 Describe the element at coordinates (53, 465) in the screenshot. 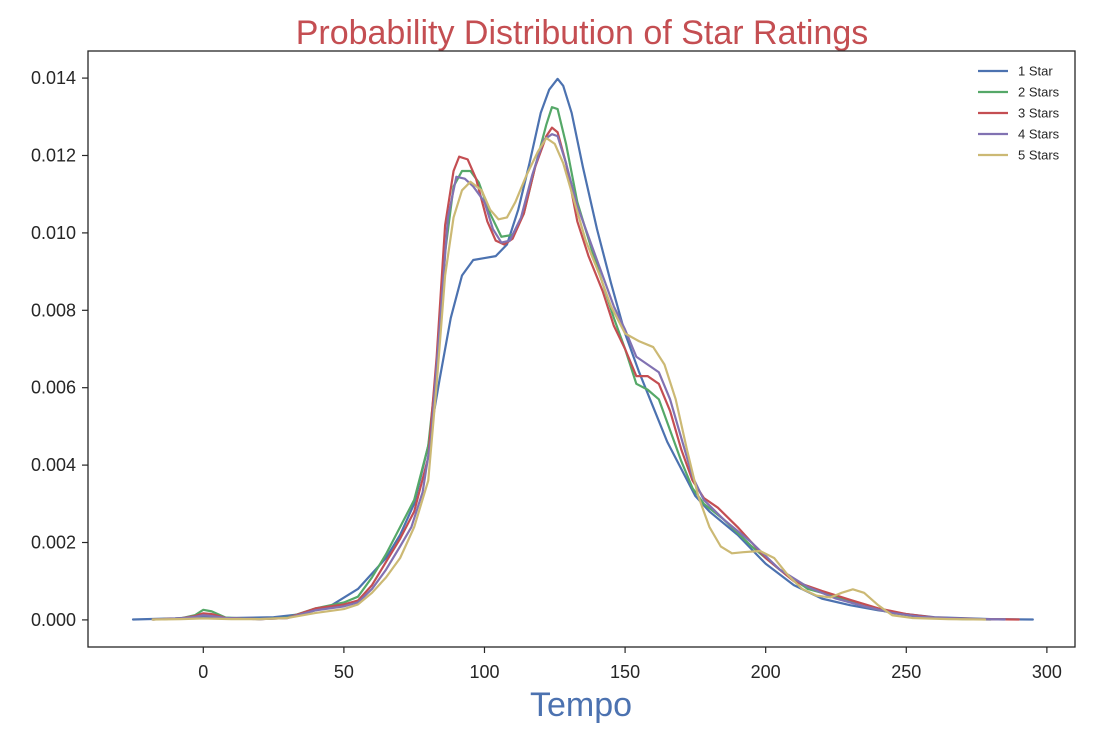

I see `y-tick-label: 0.004` at that location.